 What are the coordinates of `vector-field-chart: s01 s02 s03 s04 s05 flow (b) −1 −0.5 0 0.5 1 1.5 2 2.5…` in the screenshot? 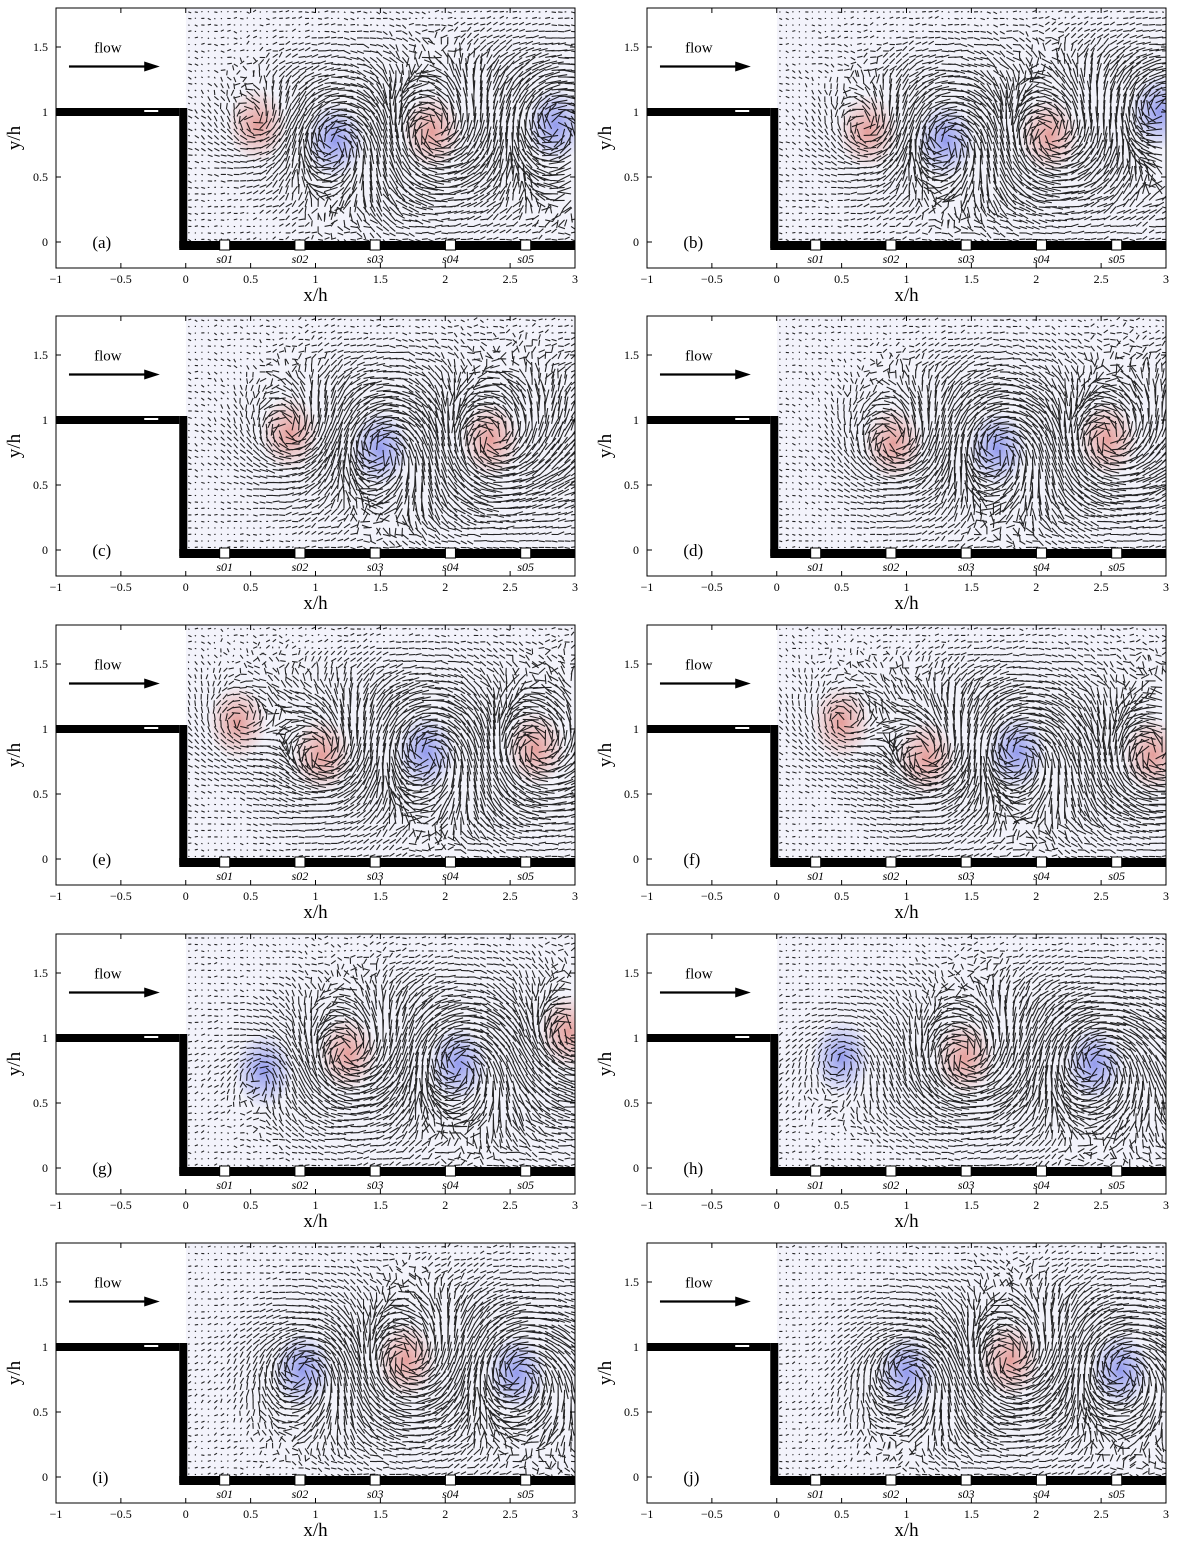 It's located at (882, 156).